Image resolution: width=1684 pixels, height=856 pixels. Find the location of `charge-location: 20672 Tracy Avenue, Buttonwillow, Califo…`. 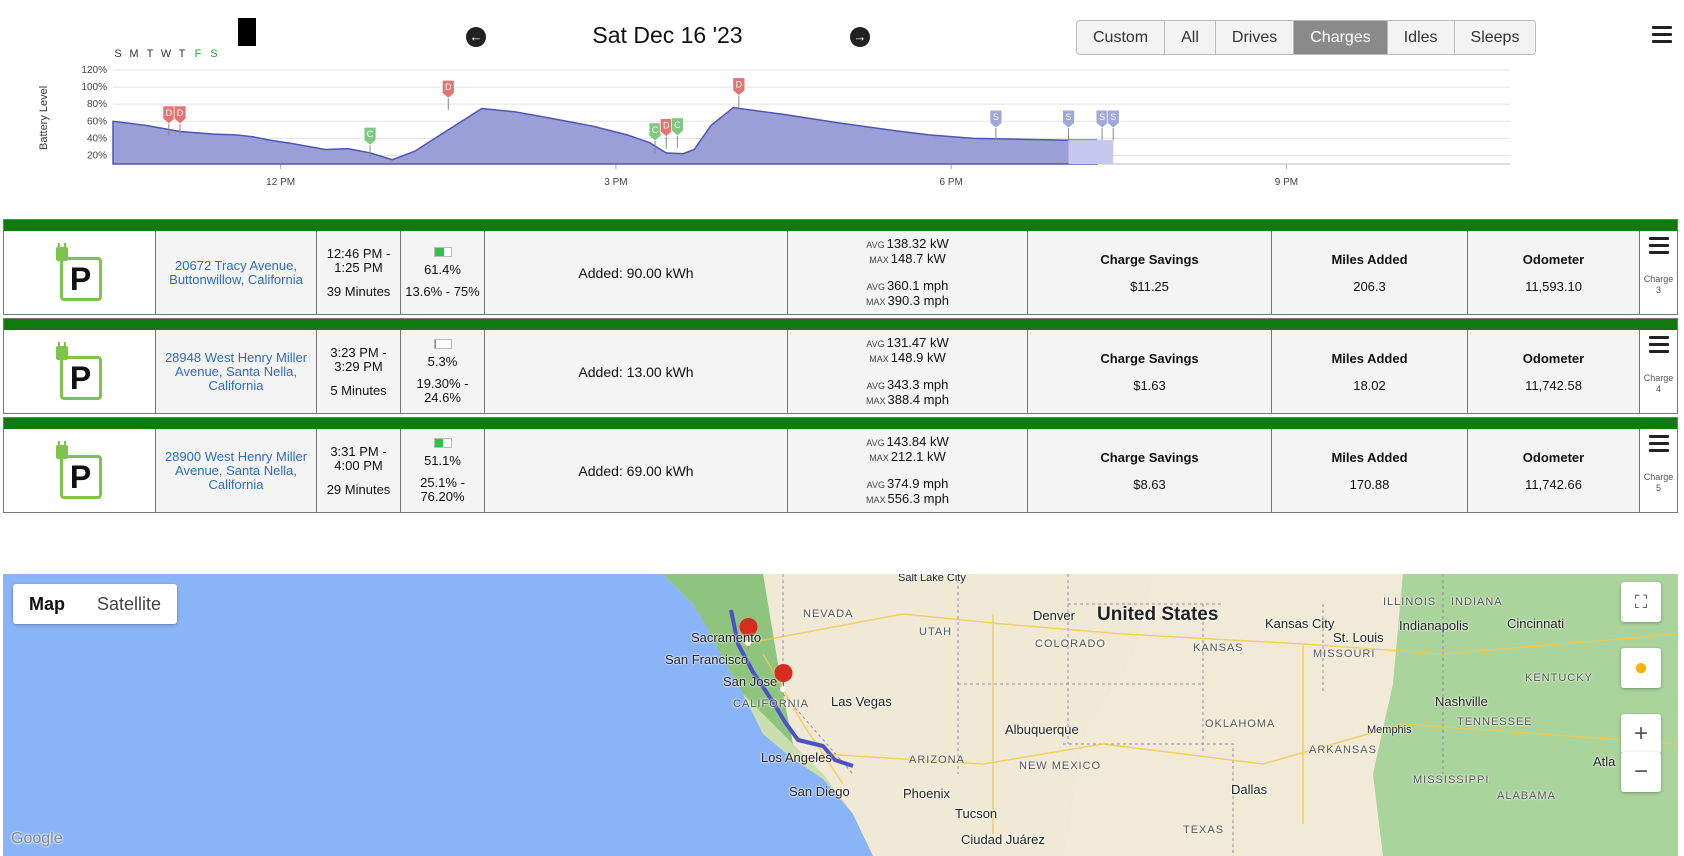

charge-location: 20672 Tracy Avenue, Buttonwillow, Califo… is located at coordinates (236, 272).